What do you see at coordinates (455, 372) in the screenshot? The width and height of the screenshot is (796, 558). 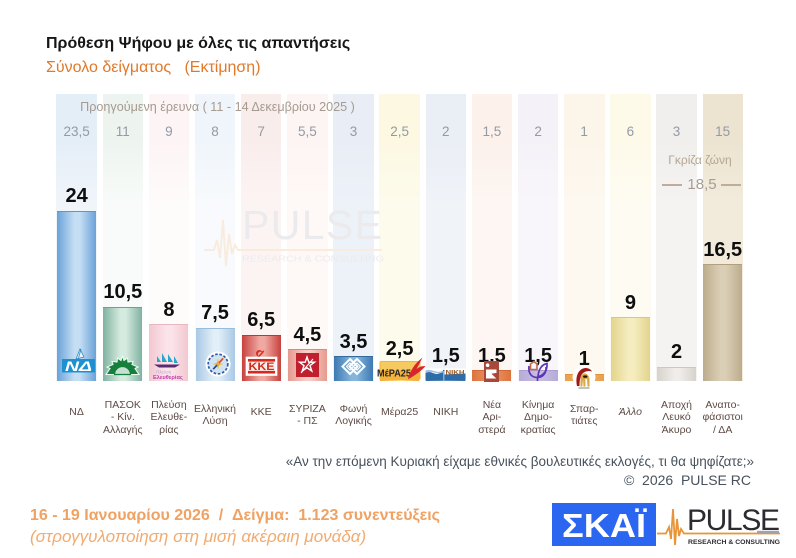 I see `svg-text: ΝΙΚΗ` at bounding box center [455, 372].